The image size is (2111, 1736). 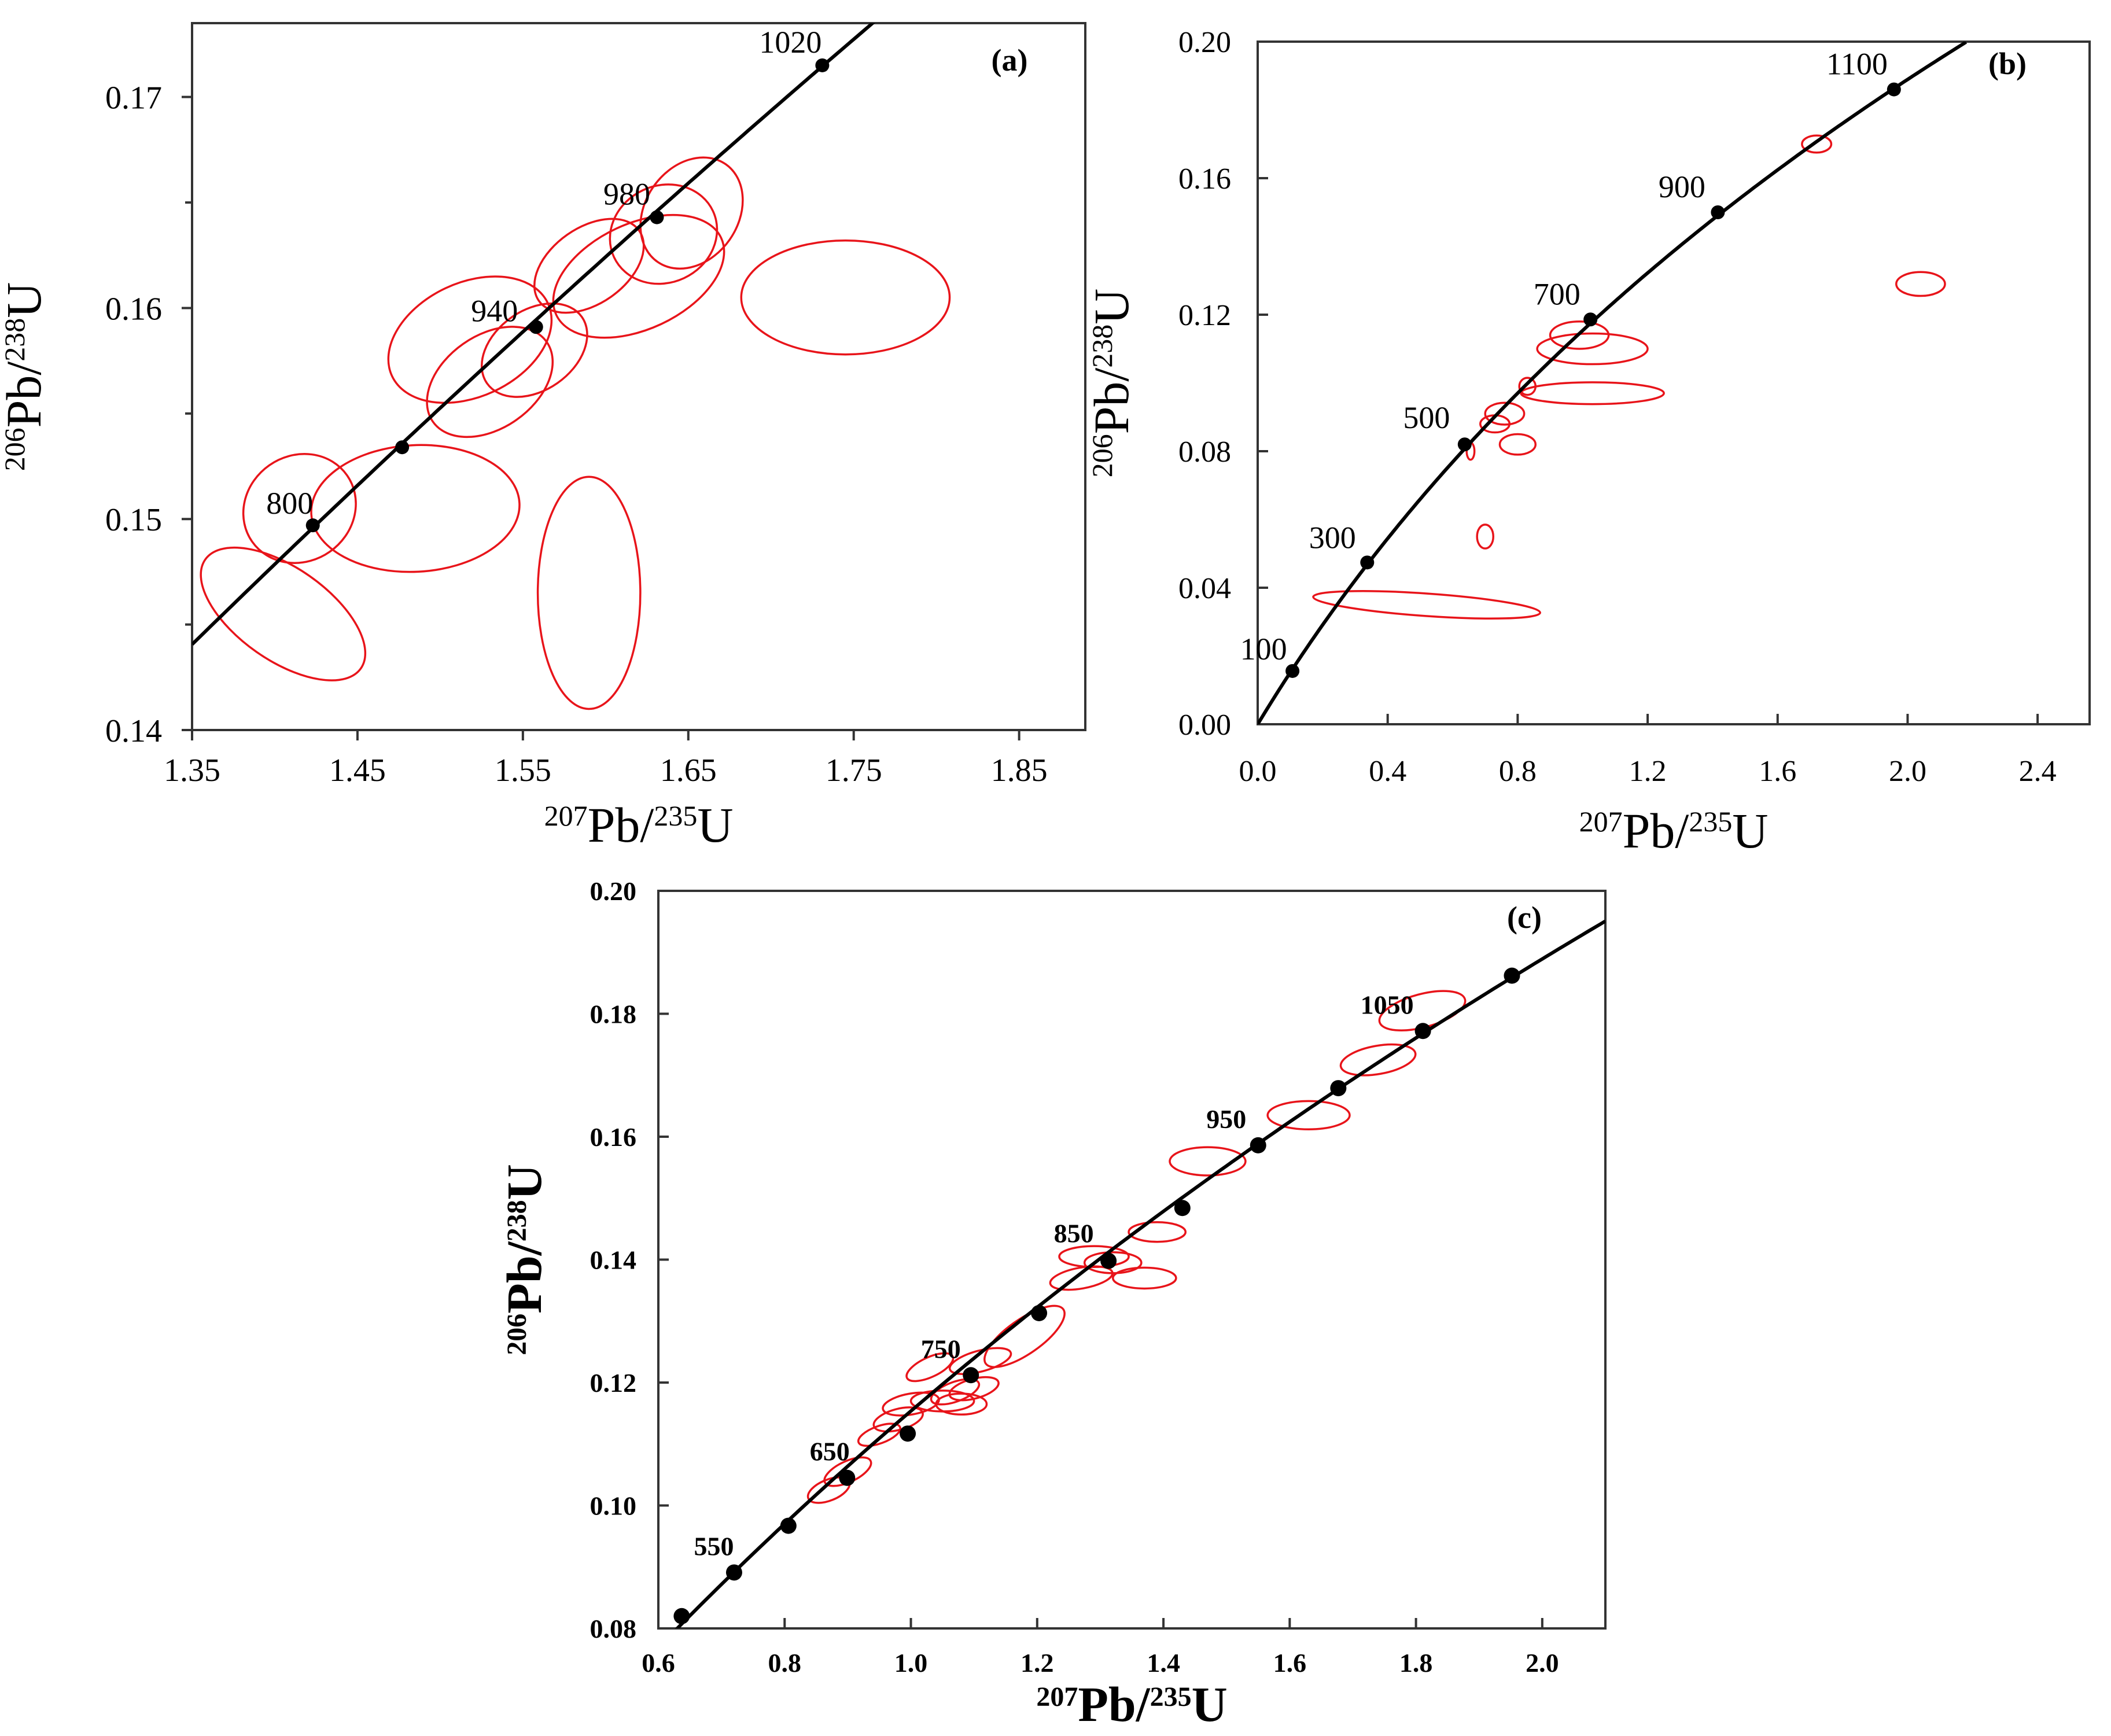 I want to click on x-tick-label: 0.8, so click(x=1518, y=771).